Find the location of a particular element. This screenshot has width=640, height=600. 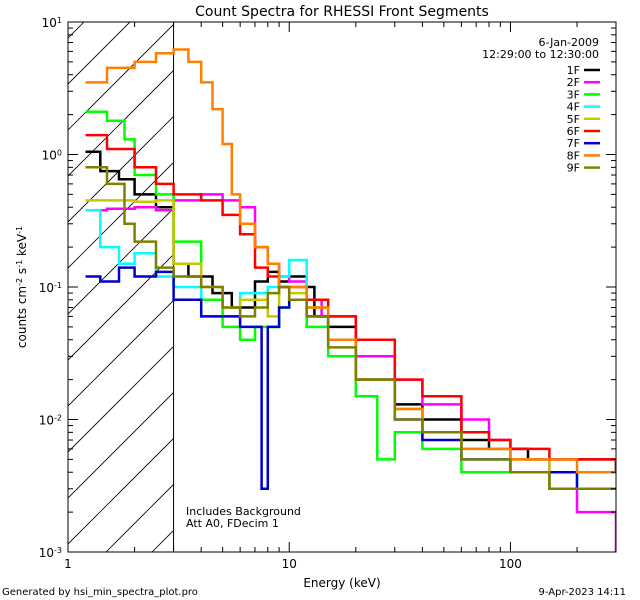

y-tick-label: 10⁻¹ is located at coordinates (50, 288).